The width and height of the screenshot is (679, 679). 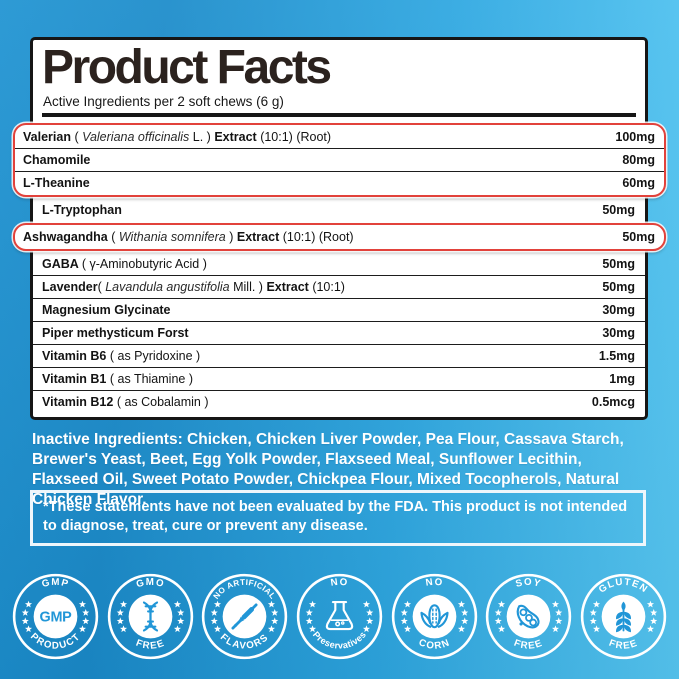 I want to click on dna-icon, so click(x=150, y=616).